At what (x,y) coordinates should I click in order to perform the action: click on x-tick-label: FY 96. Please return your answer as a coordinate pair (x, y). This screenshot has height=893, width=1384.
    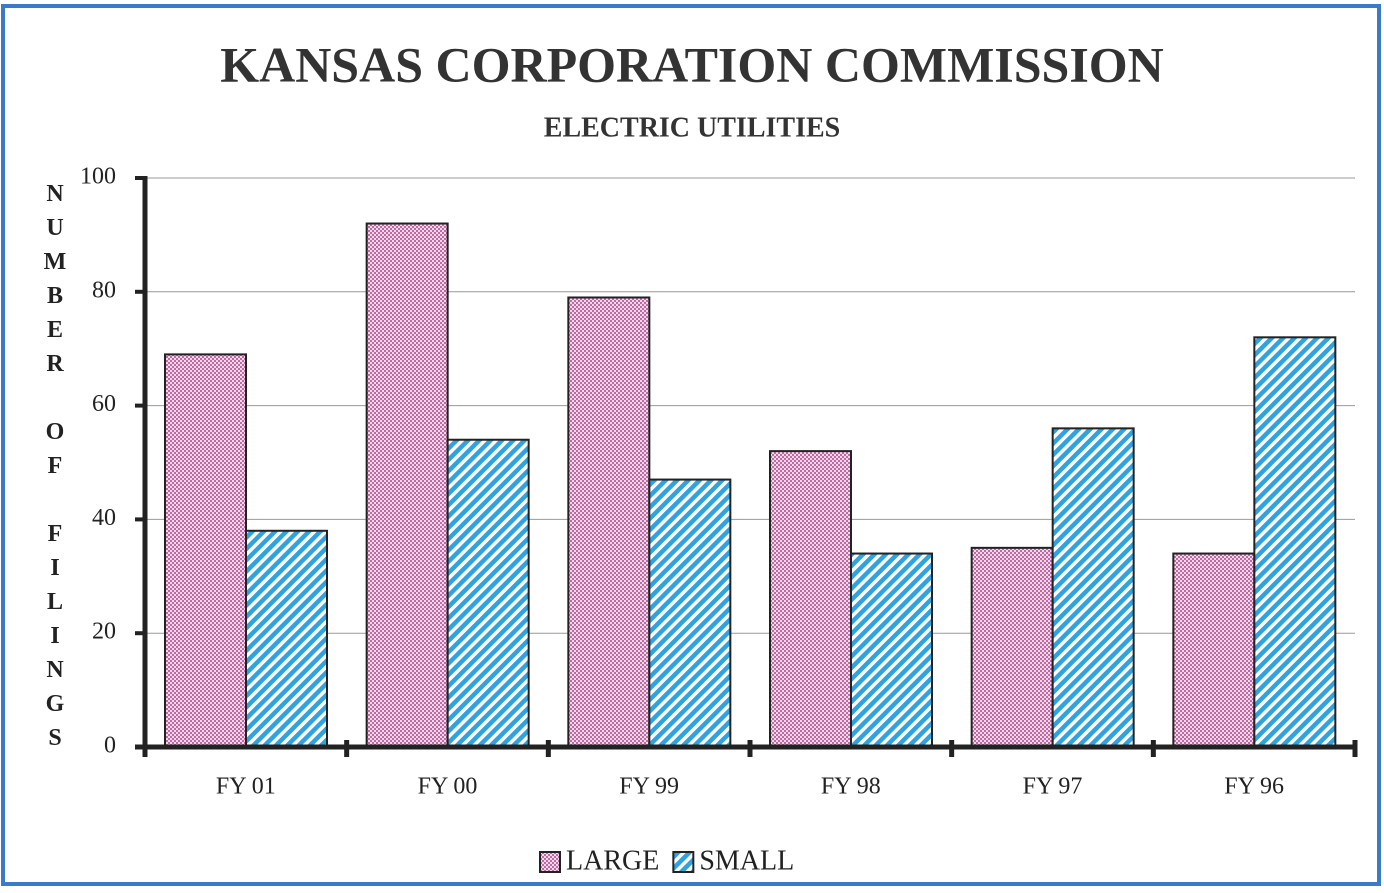
    Looking at the image, I should click on (1254, 787).